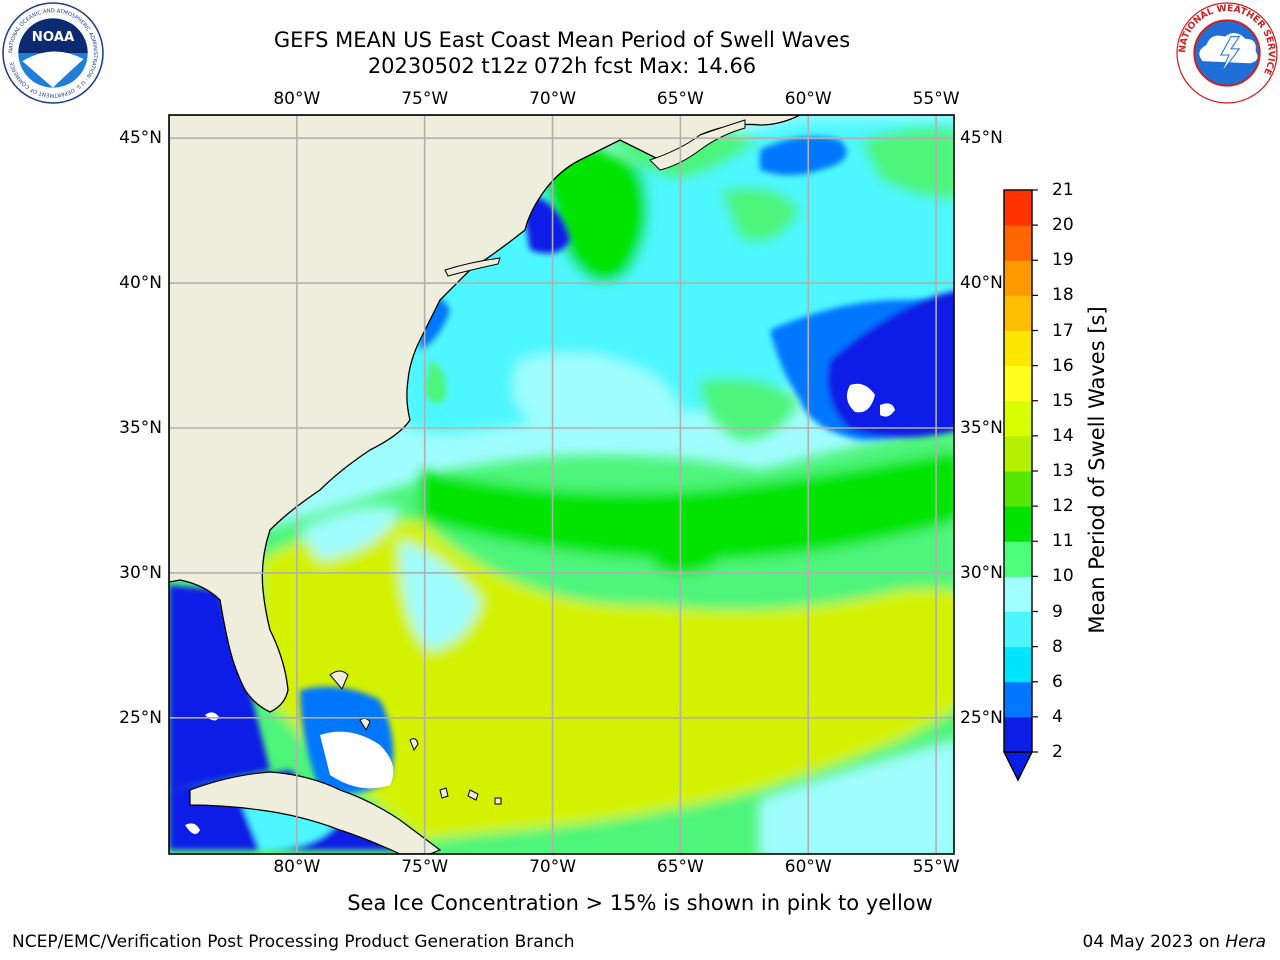 The width and height of the screenshot is (1280, 960). What do you see at coordinates (981, 427) in the screenshot?
I see `lat-tick-label-right: 35°N` at bounding box center [981, 427].